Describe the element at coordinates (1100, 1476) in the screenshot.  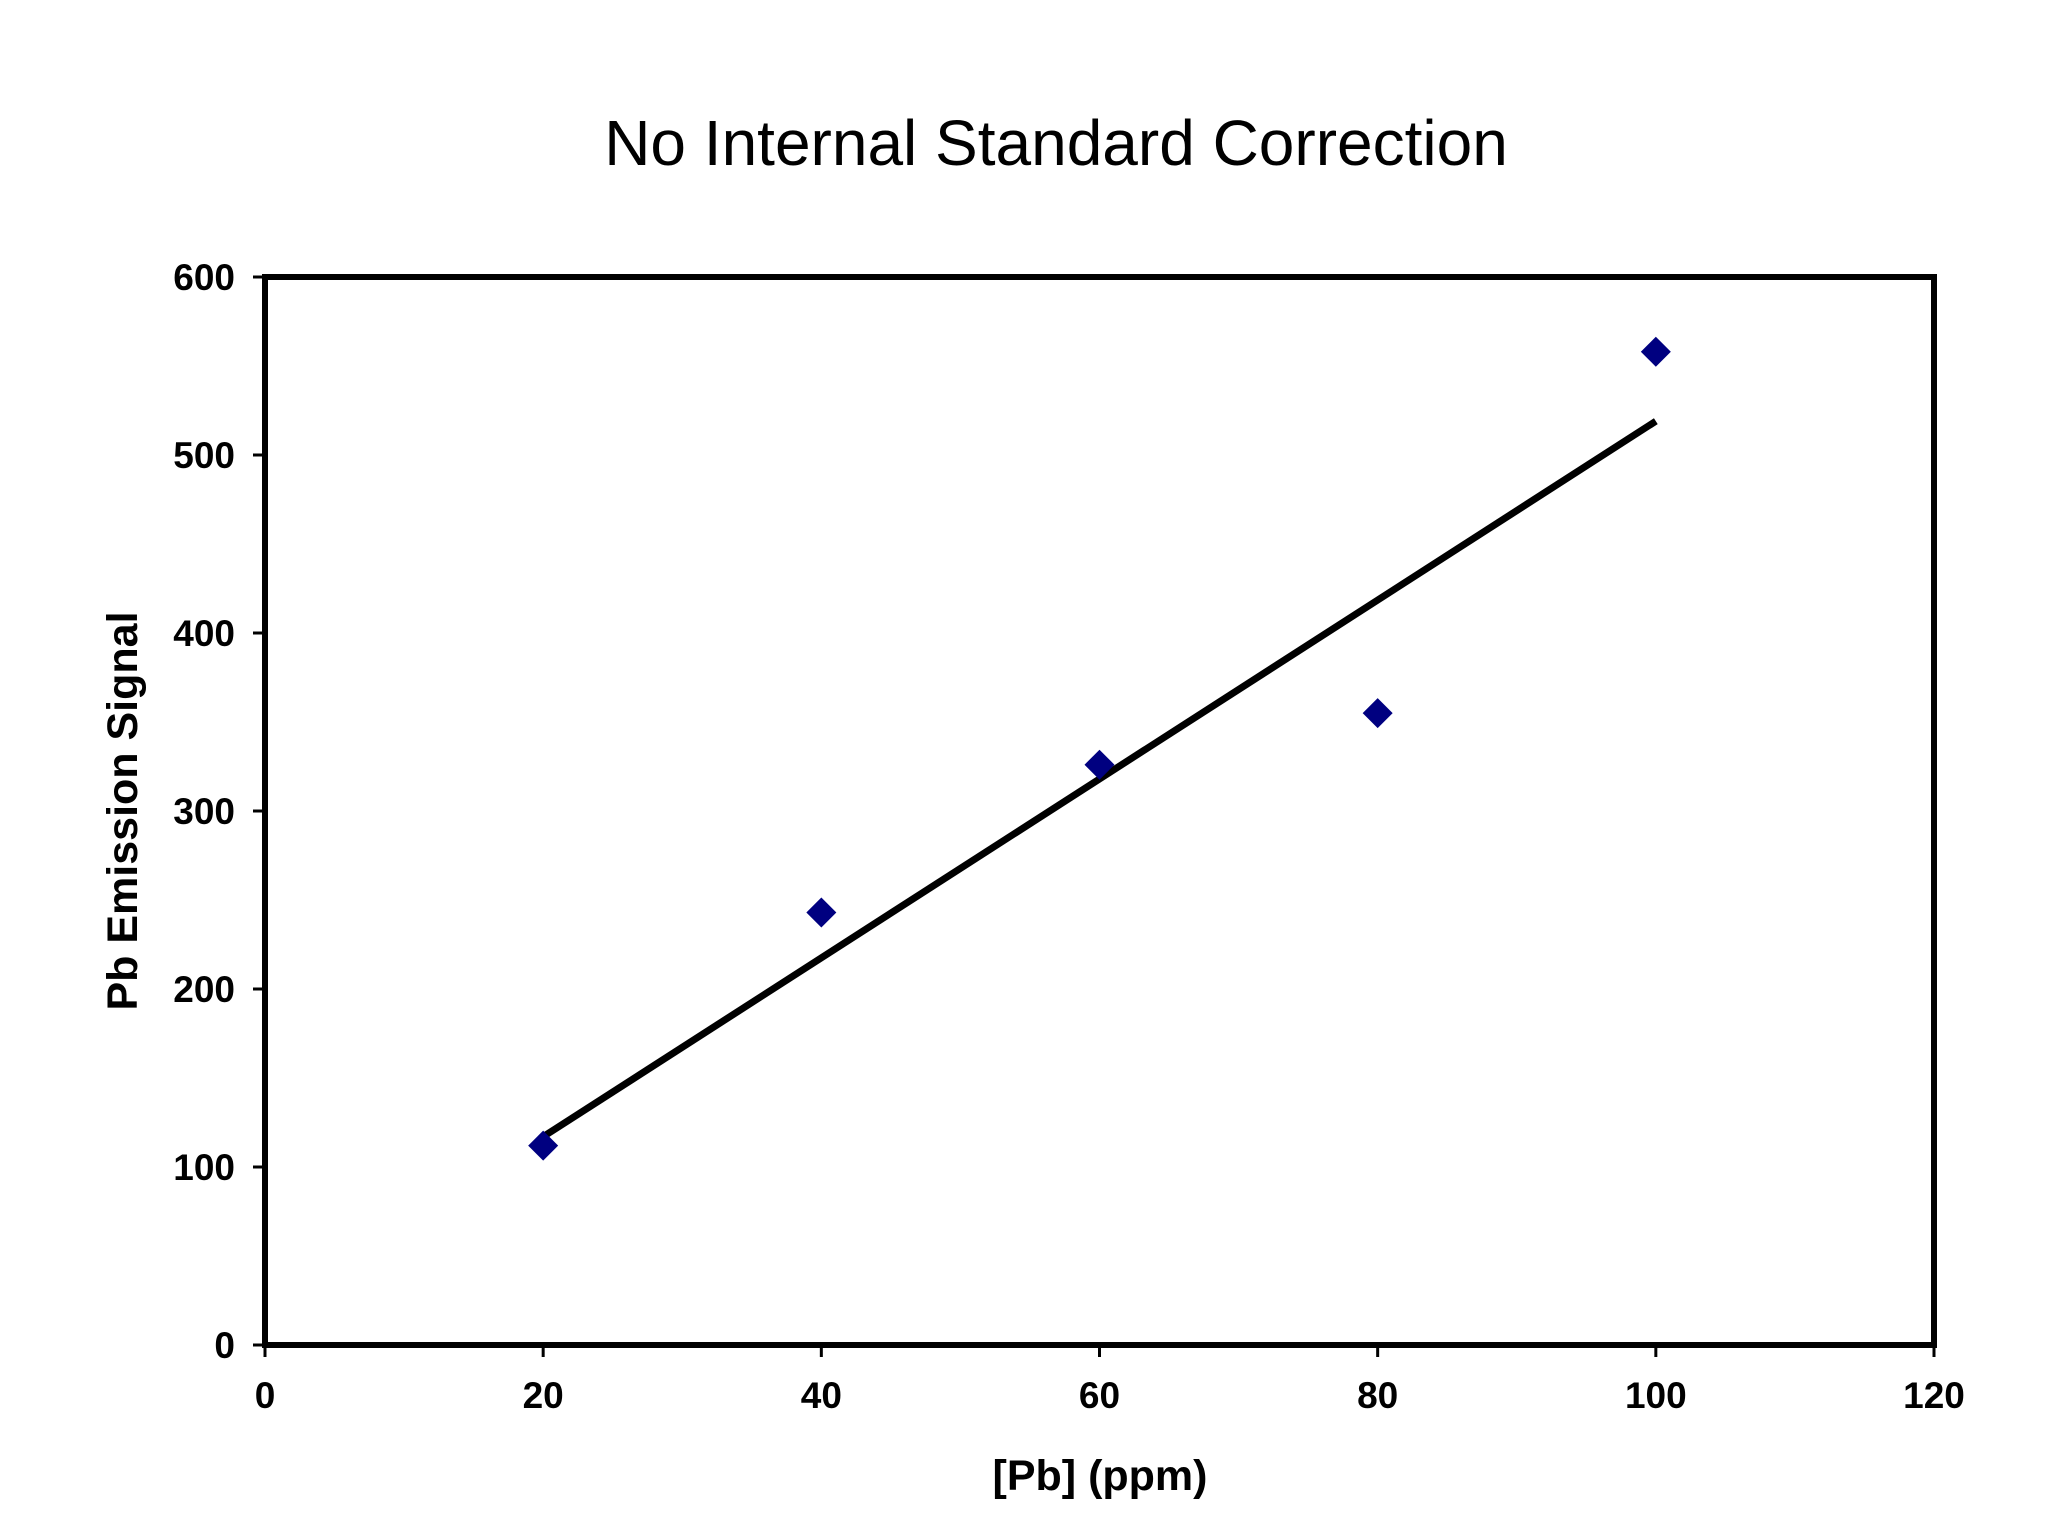
I see `x-axis-label: [Pb] (ppm)` at that location.